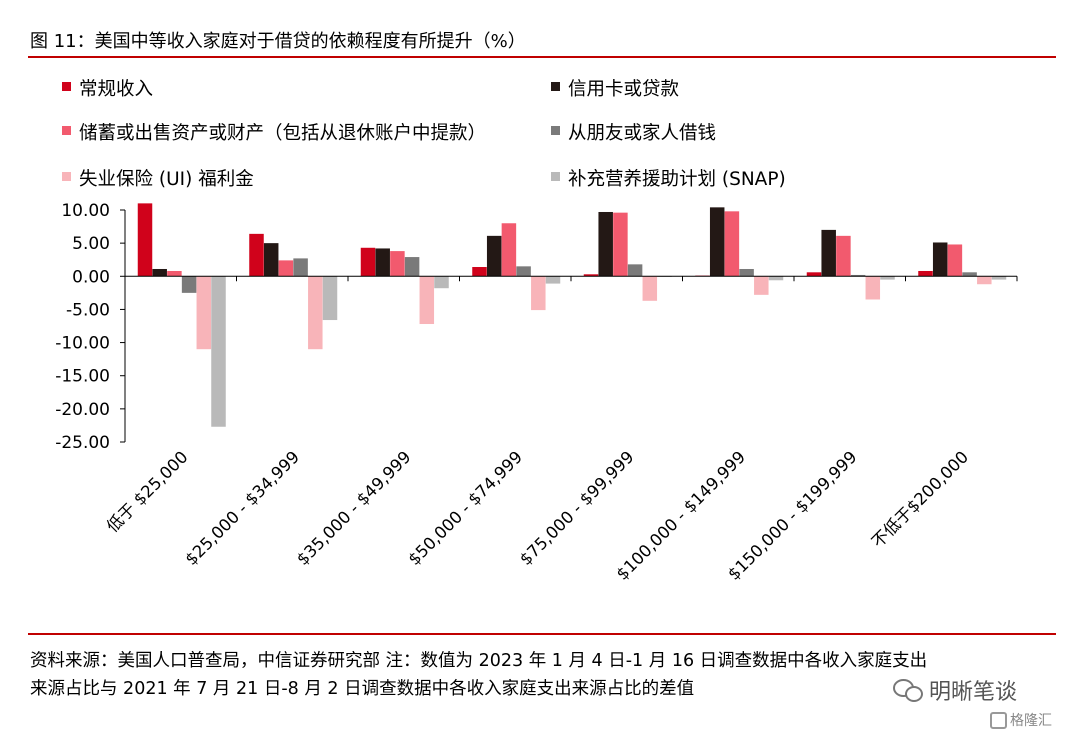  What do you see at coordinates (792, 515) in the screenshot?
I see `x-tick-label: $150,000 - $199,999` at bounding box center [792, 515].